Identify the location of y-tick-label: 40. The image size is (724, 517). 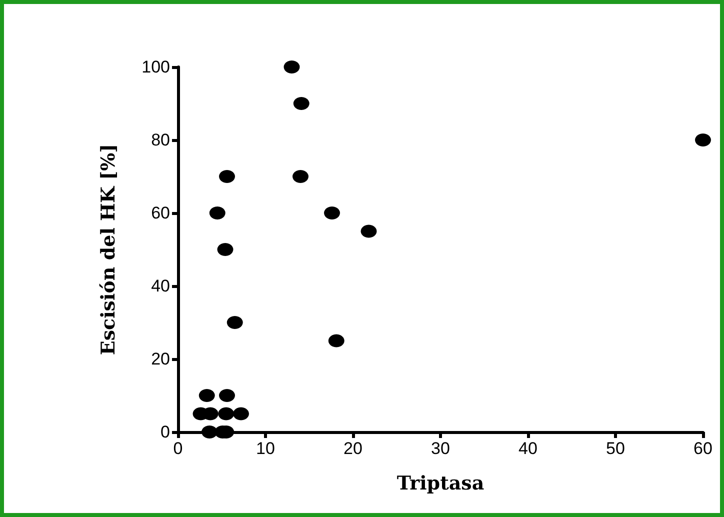
(160, 286).